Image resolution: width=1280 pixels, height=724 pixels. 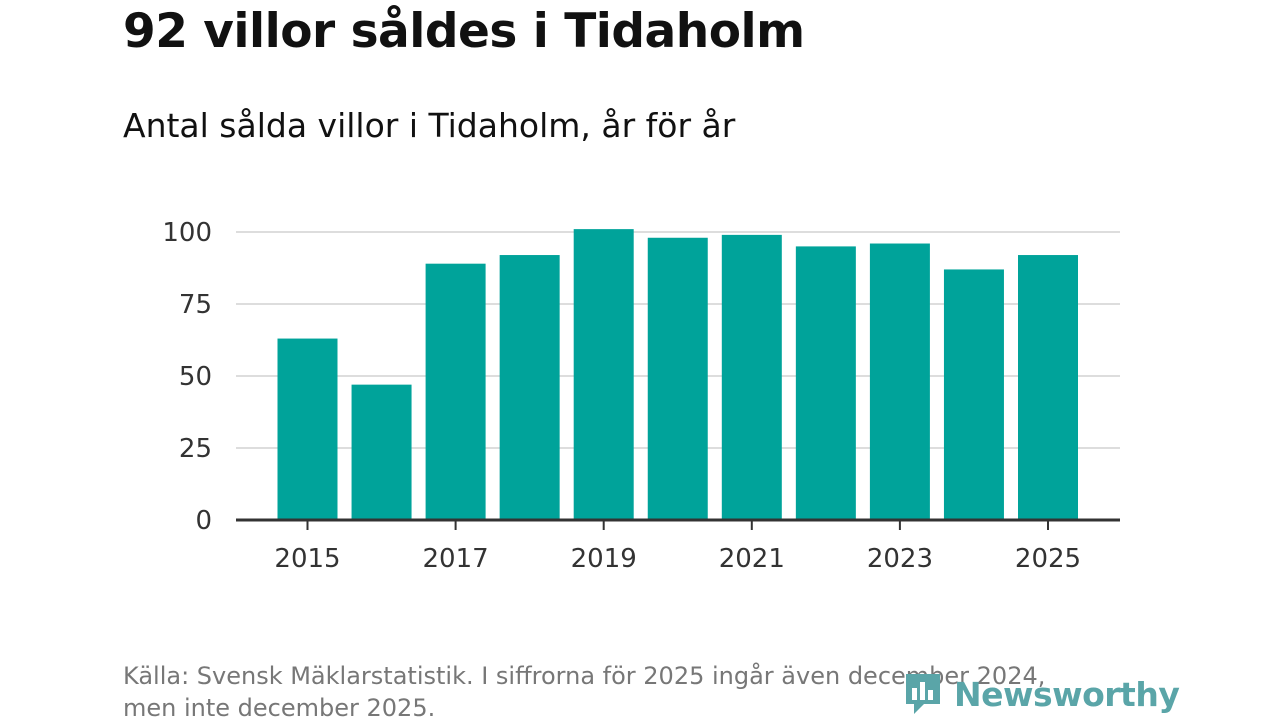 What do you see at coordinates (825, 383) in the screenshot?
I see `bar-2022` at bounding box center [825, 383].